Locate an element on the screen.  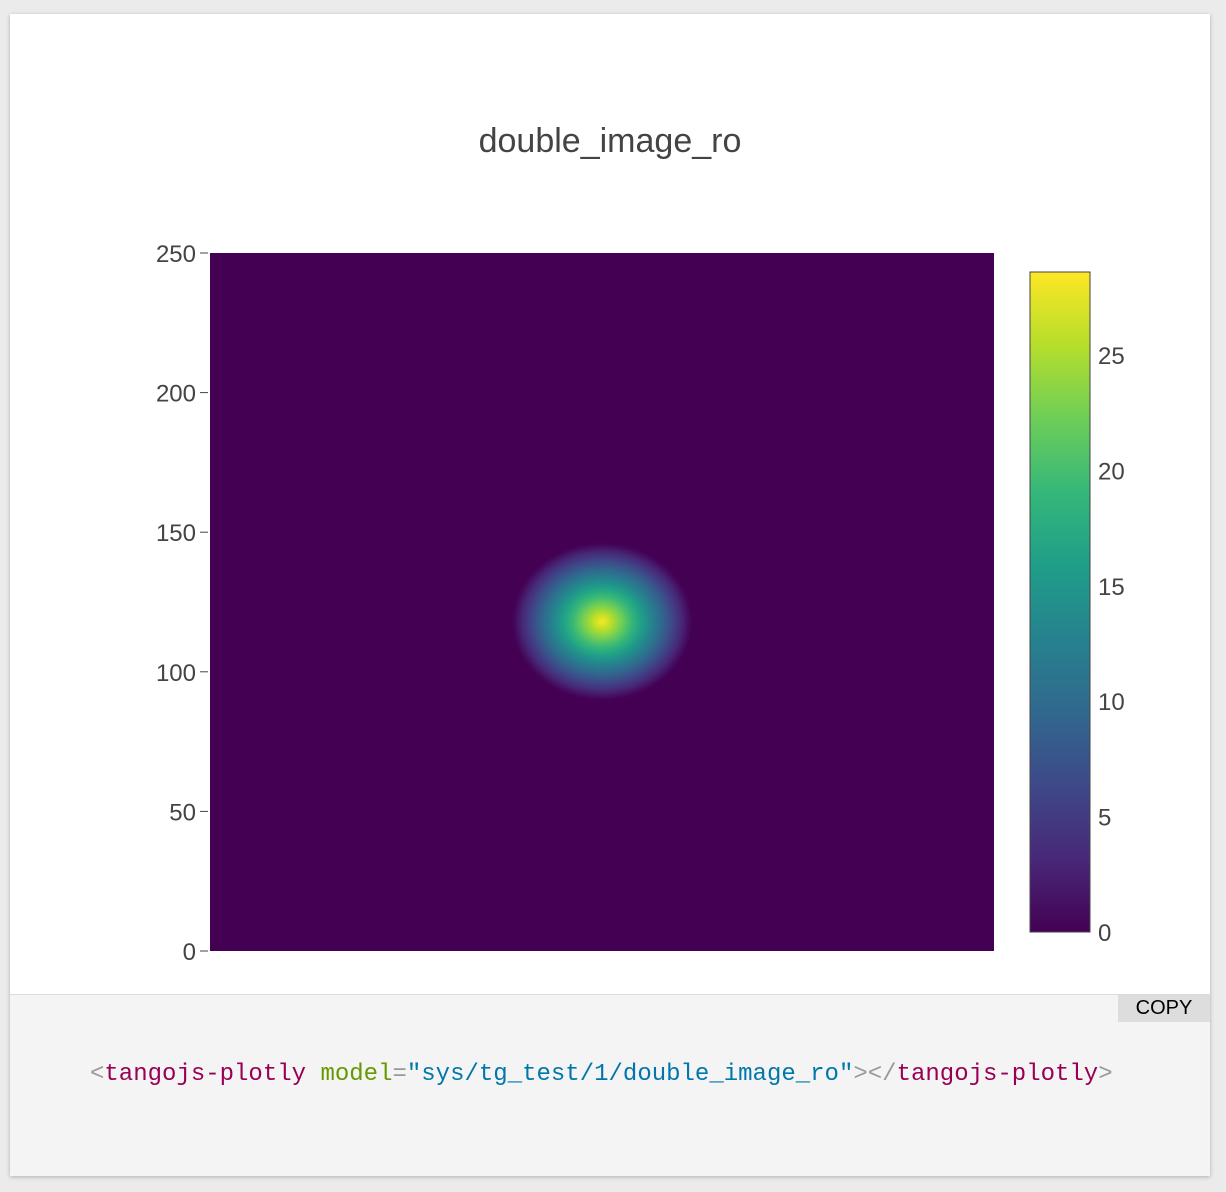
code-attr-value: sys/tg_test/1/double_image_ro is located at coordinates (630, 1074).